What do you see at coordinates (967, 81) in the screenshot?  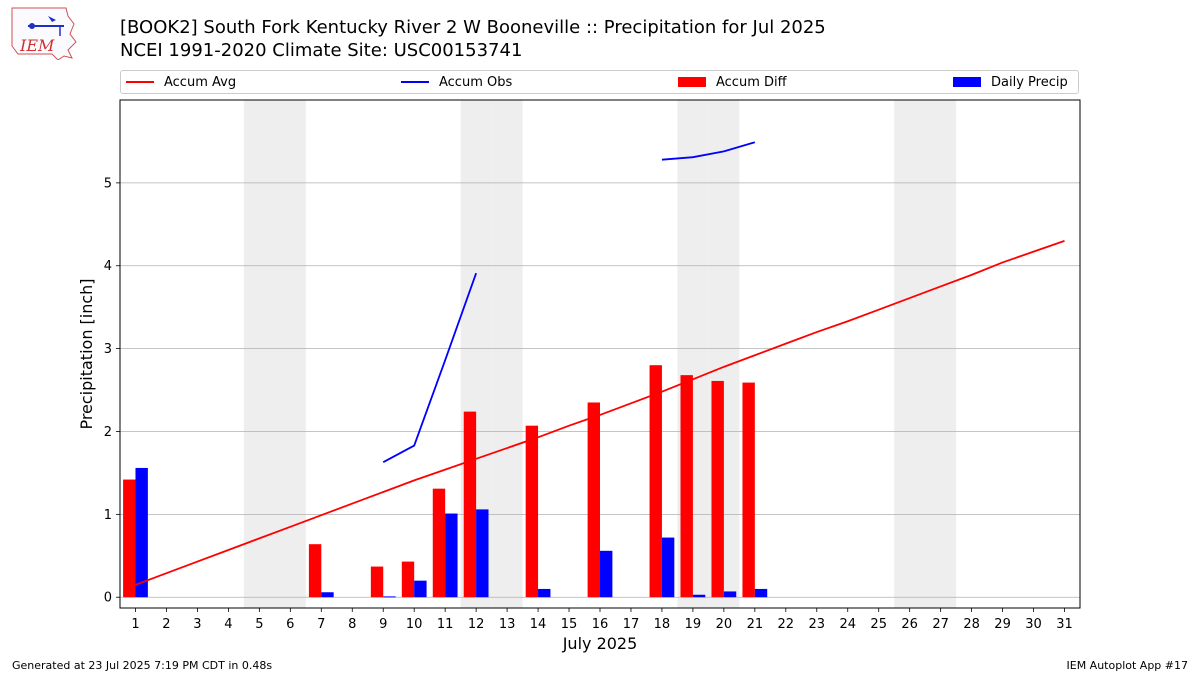 I see `legend-swatch-daily-precip` at bounding box center [967, 81].